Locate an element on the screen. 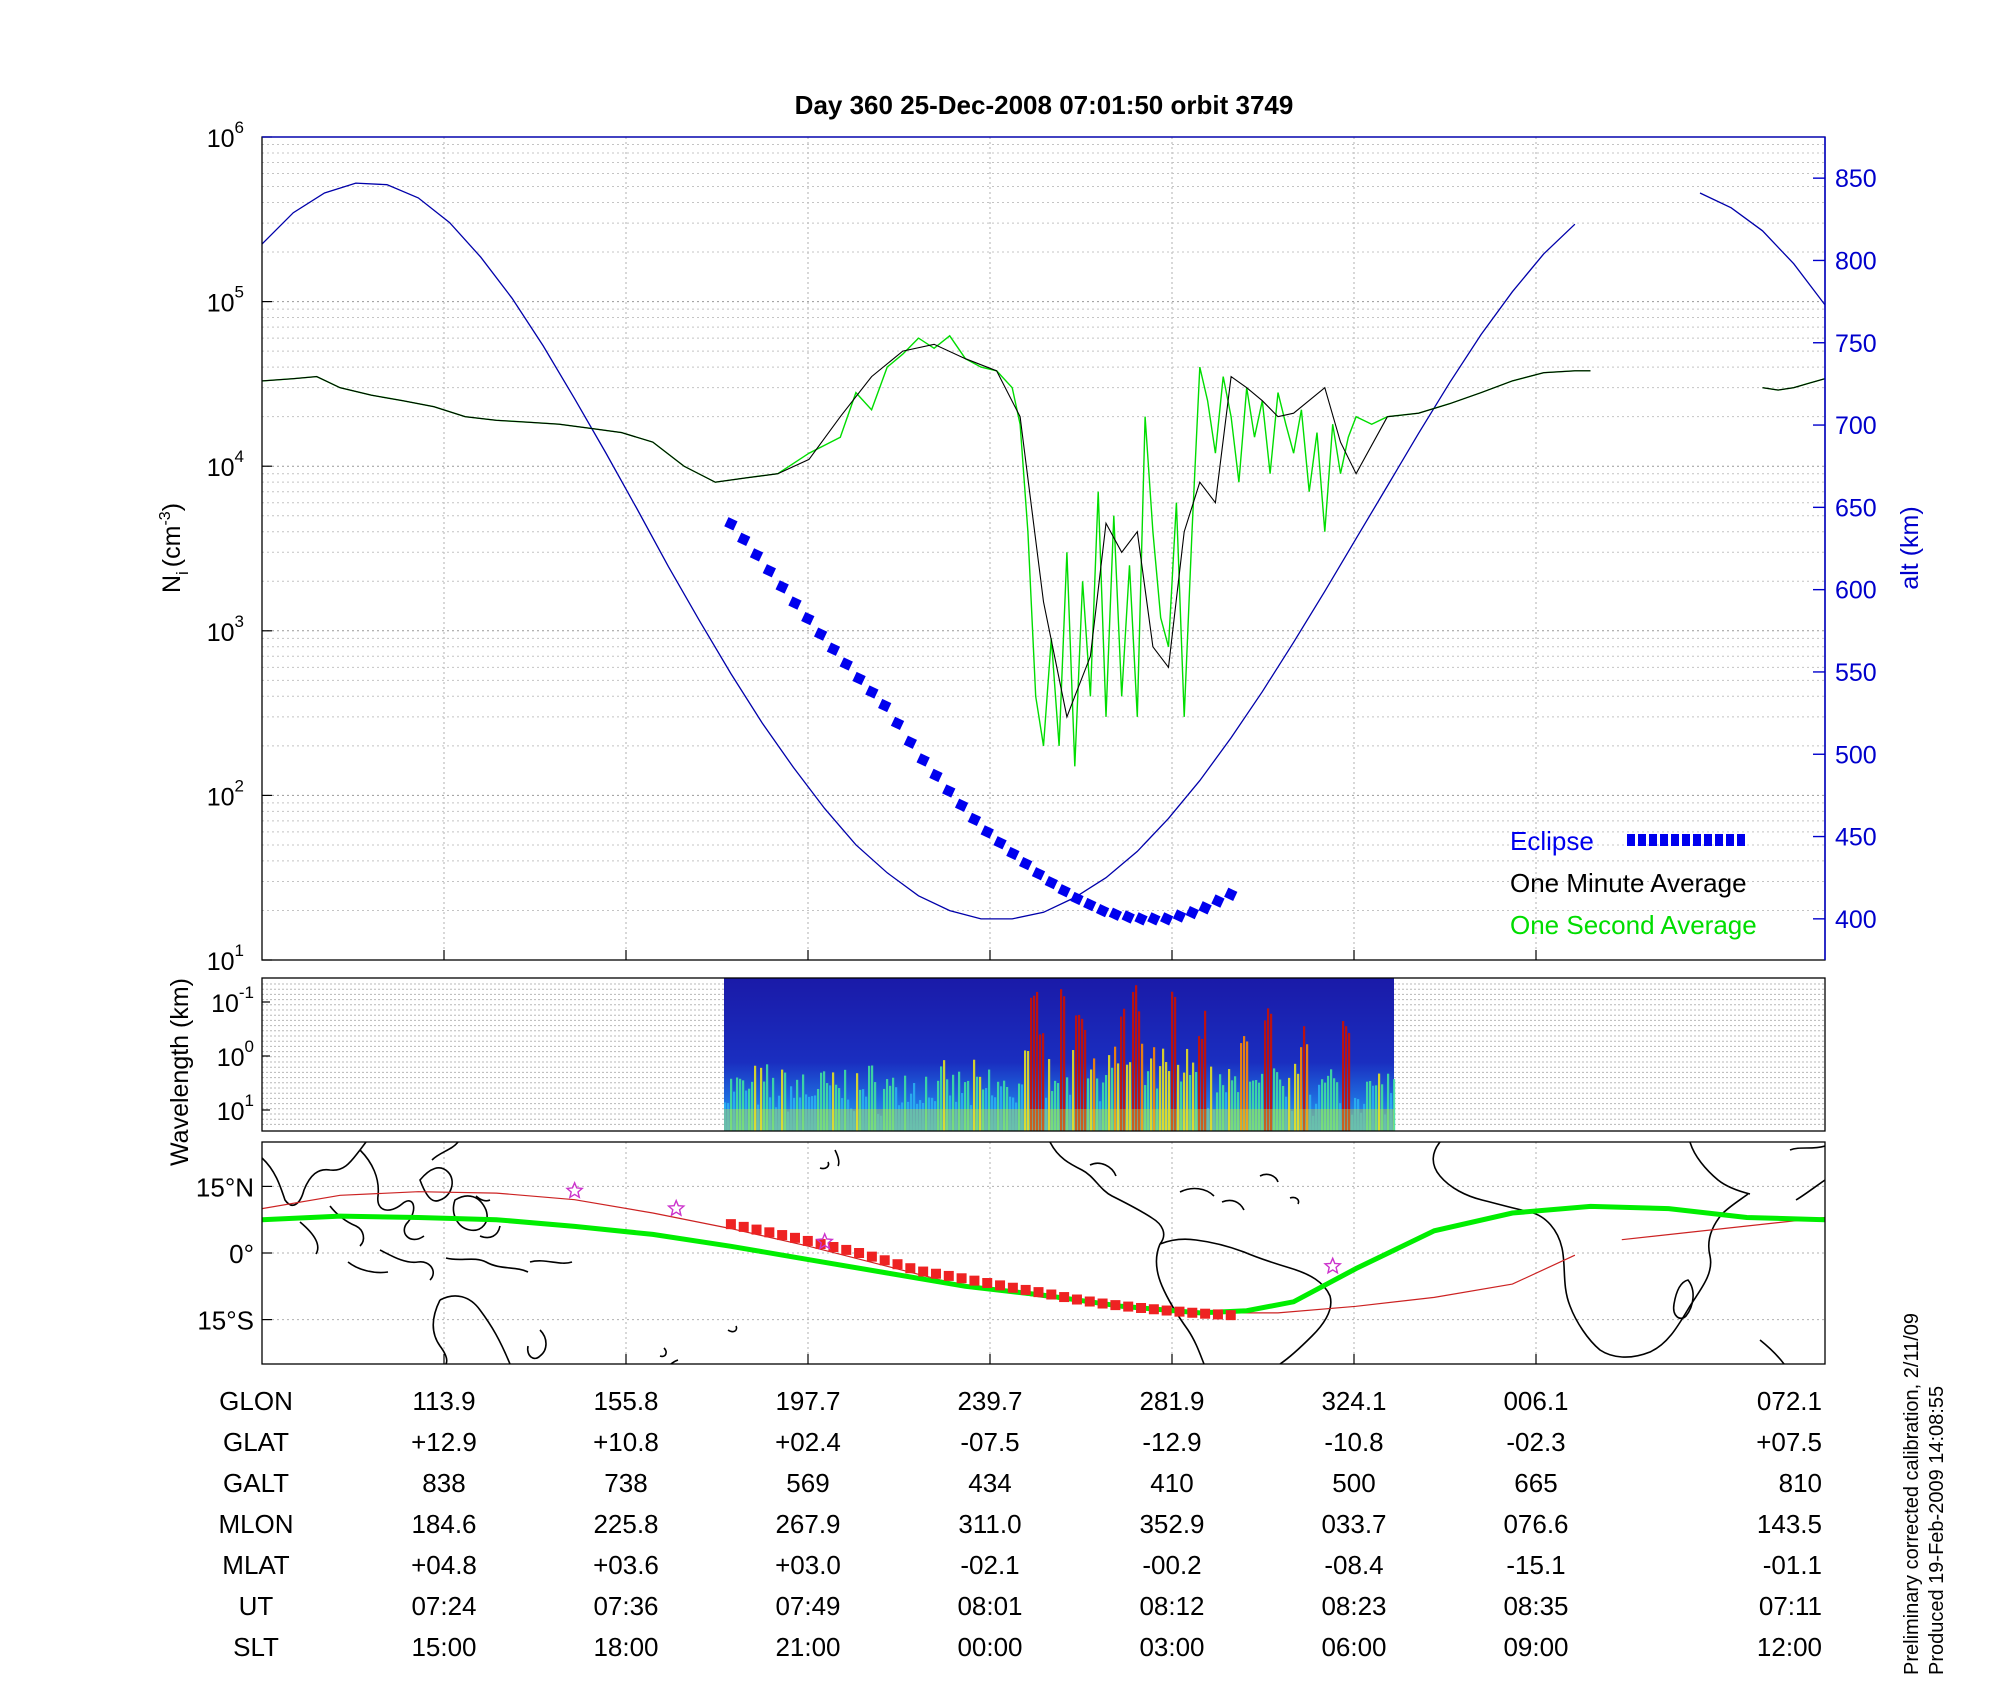 This screenshot has height=1700, width=2000. map-y-ticks: 15°N 0° 15°S is located at coordinates (234, 1254).